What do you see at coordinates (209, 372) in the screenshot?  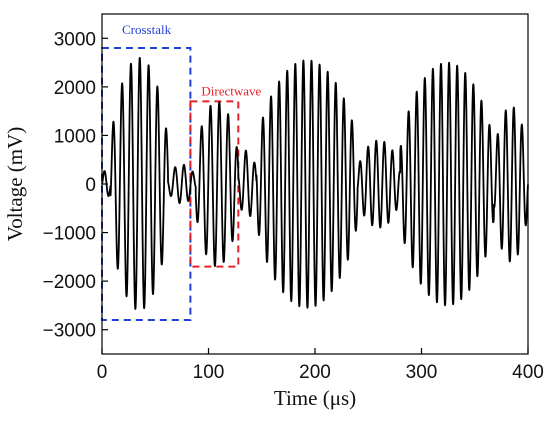 I see `x-tick-label: 100` at bounding box center [209, 372].